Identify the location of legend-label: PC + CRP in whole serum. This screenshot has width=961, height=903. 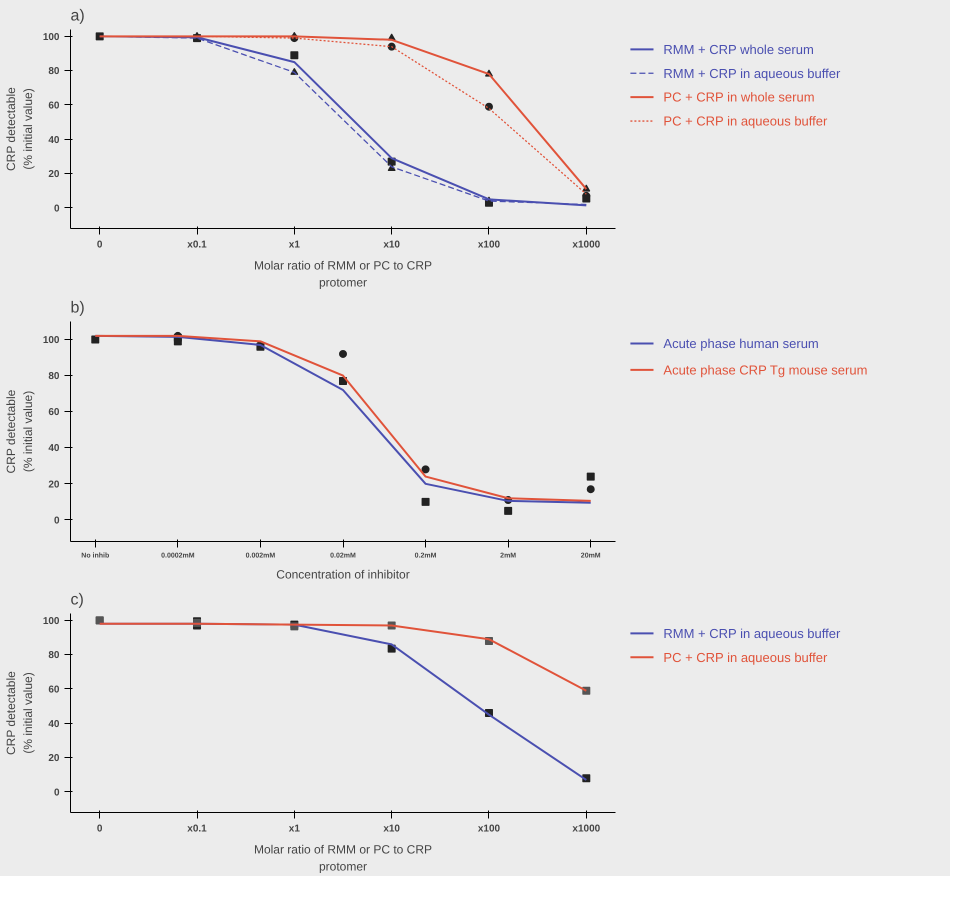
(739, 97).